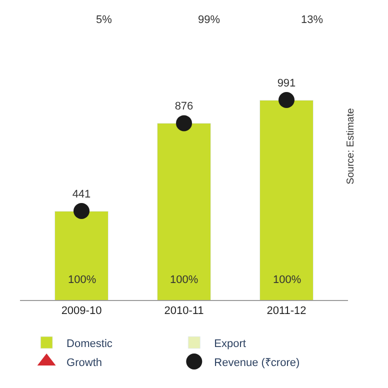 Image resolution: width=388 pixels, height=388 pixels. Describe the element at coordinates (81, 194) in the screenshot. I see `data-label: 441` at that location.